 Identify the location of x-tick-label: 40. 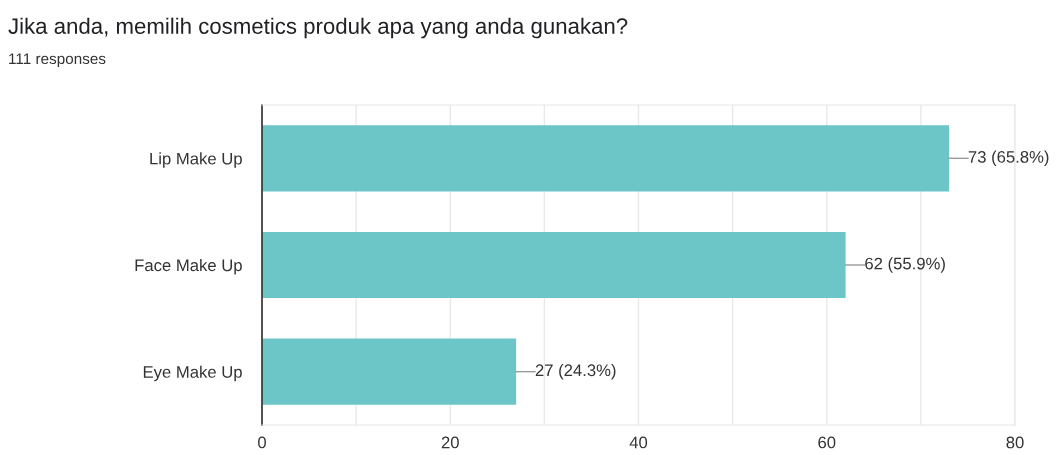
(638, 442).